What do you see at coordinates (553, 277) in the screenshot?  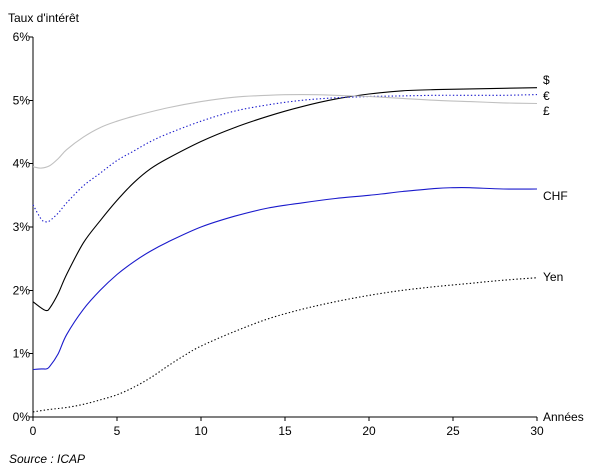 I see `series-label-yen: Yen` at bounding box center [553, 277].